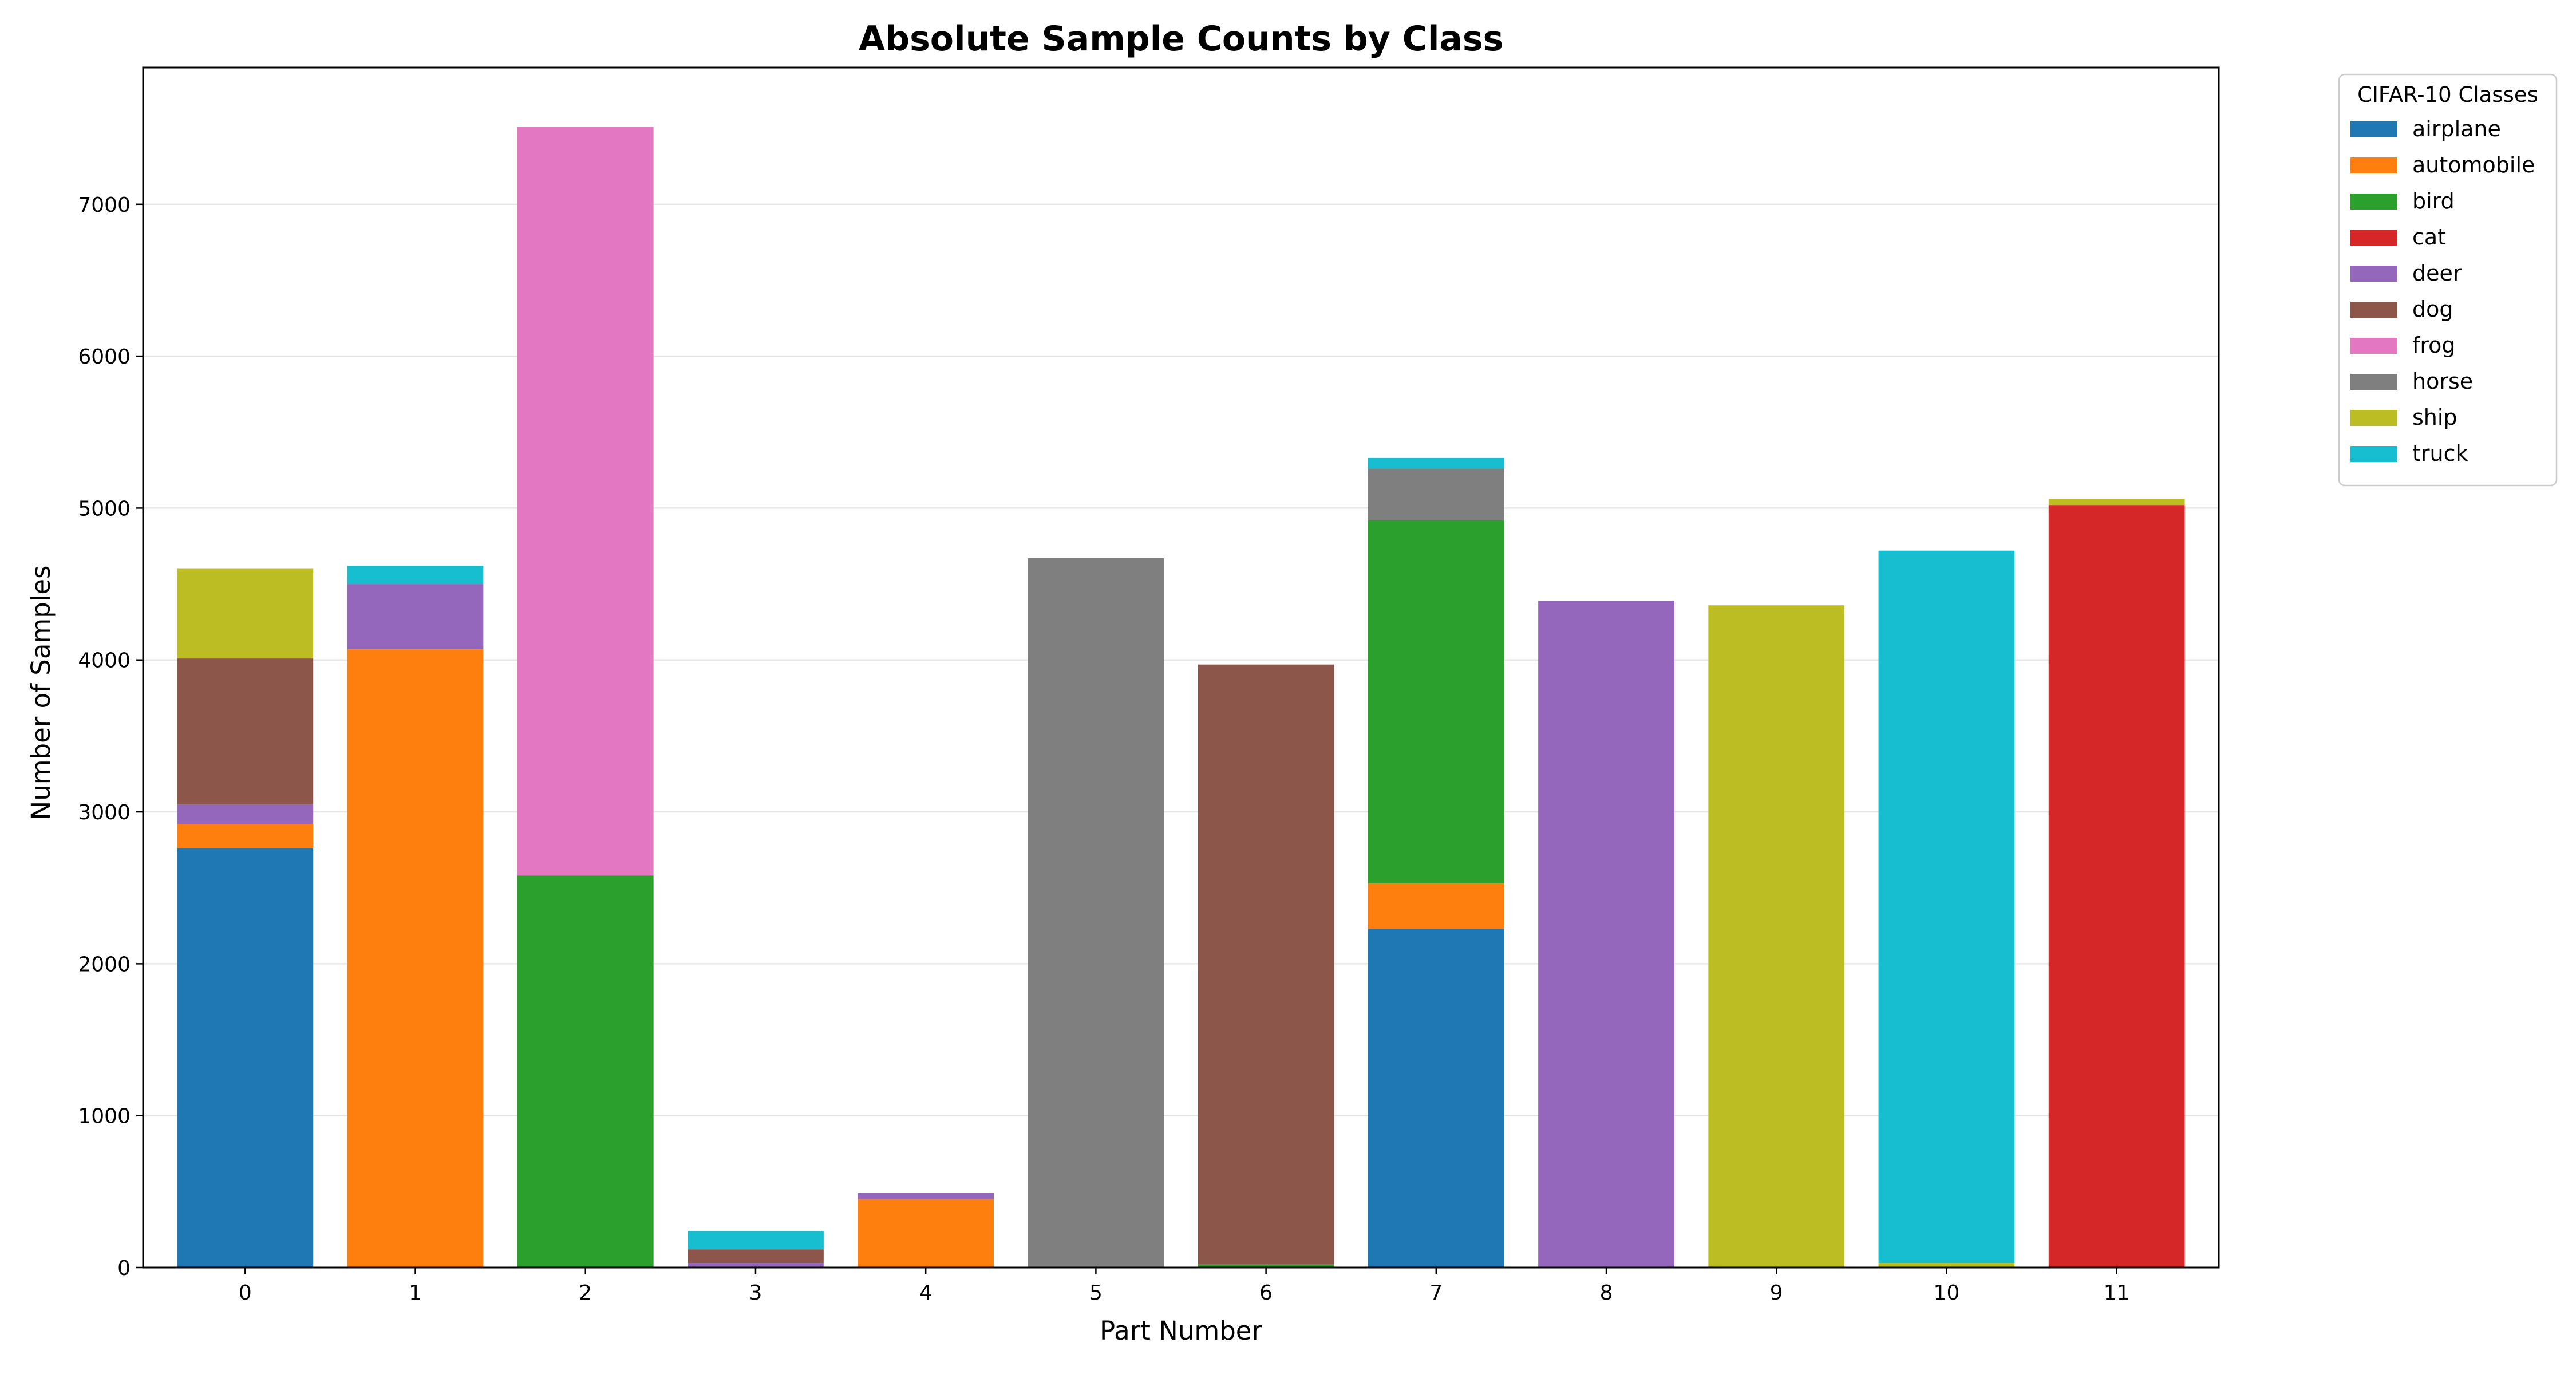  Describe the element at coordinates (104, 661) in the screenshot. I see `y-tick-label: 4000` at that location.